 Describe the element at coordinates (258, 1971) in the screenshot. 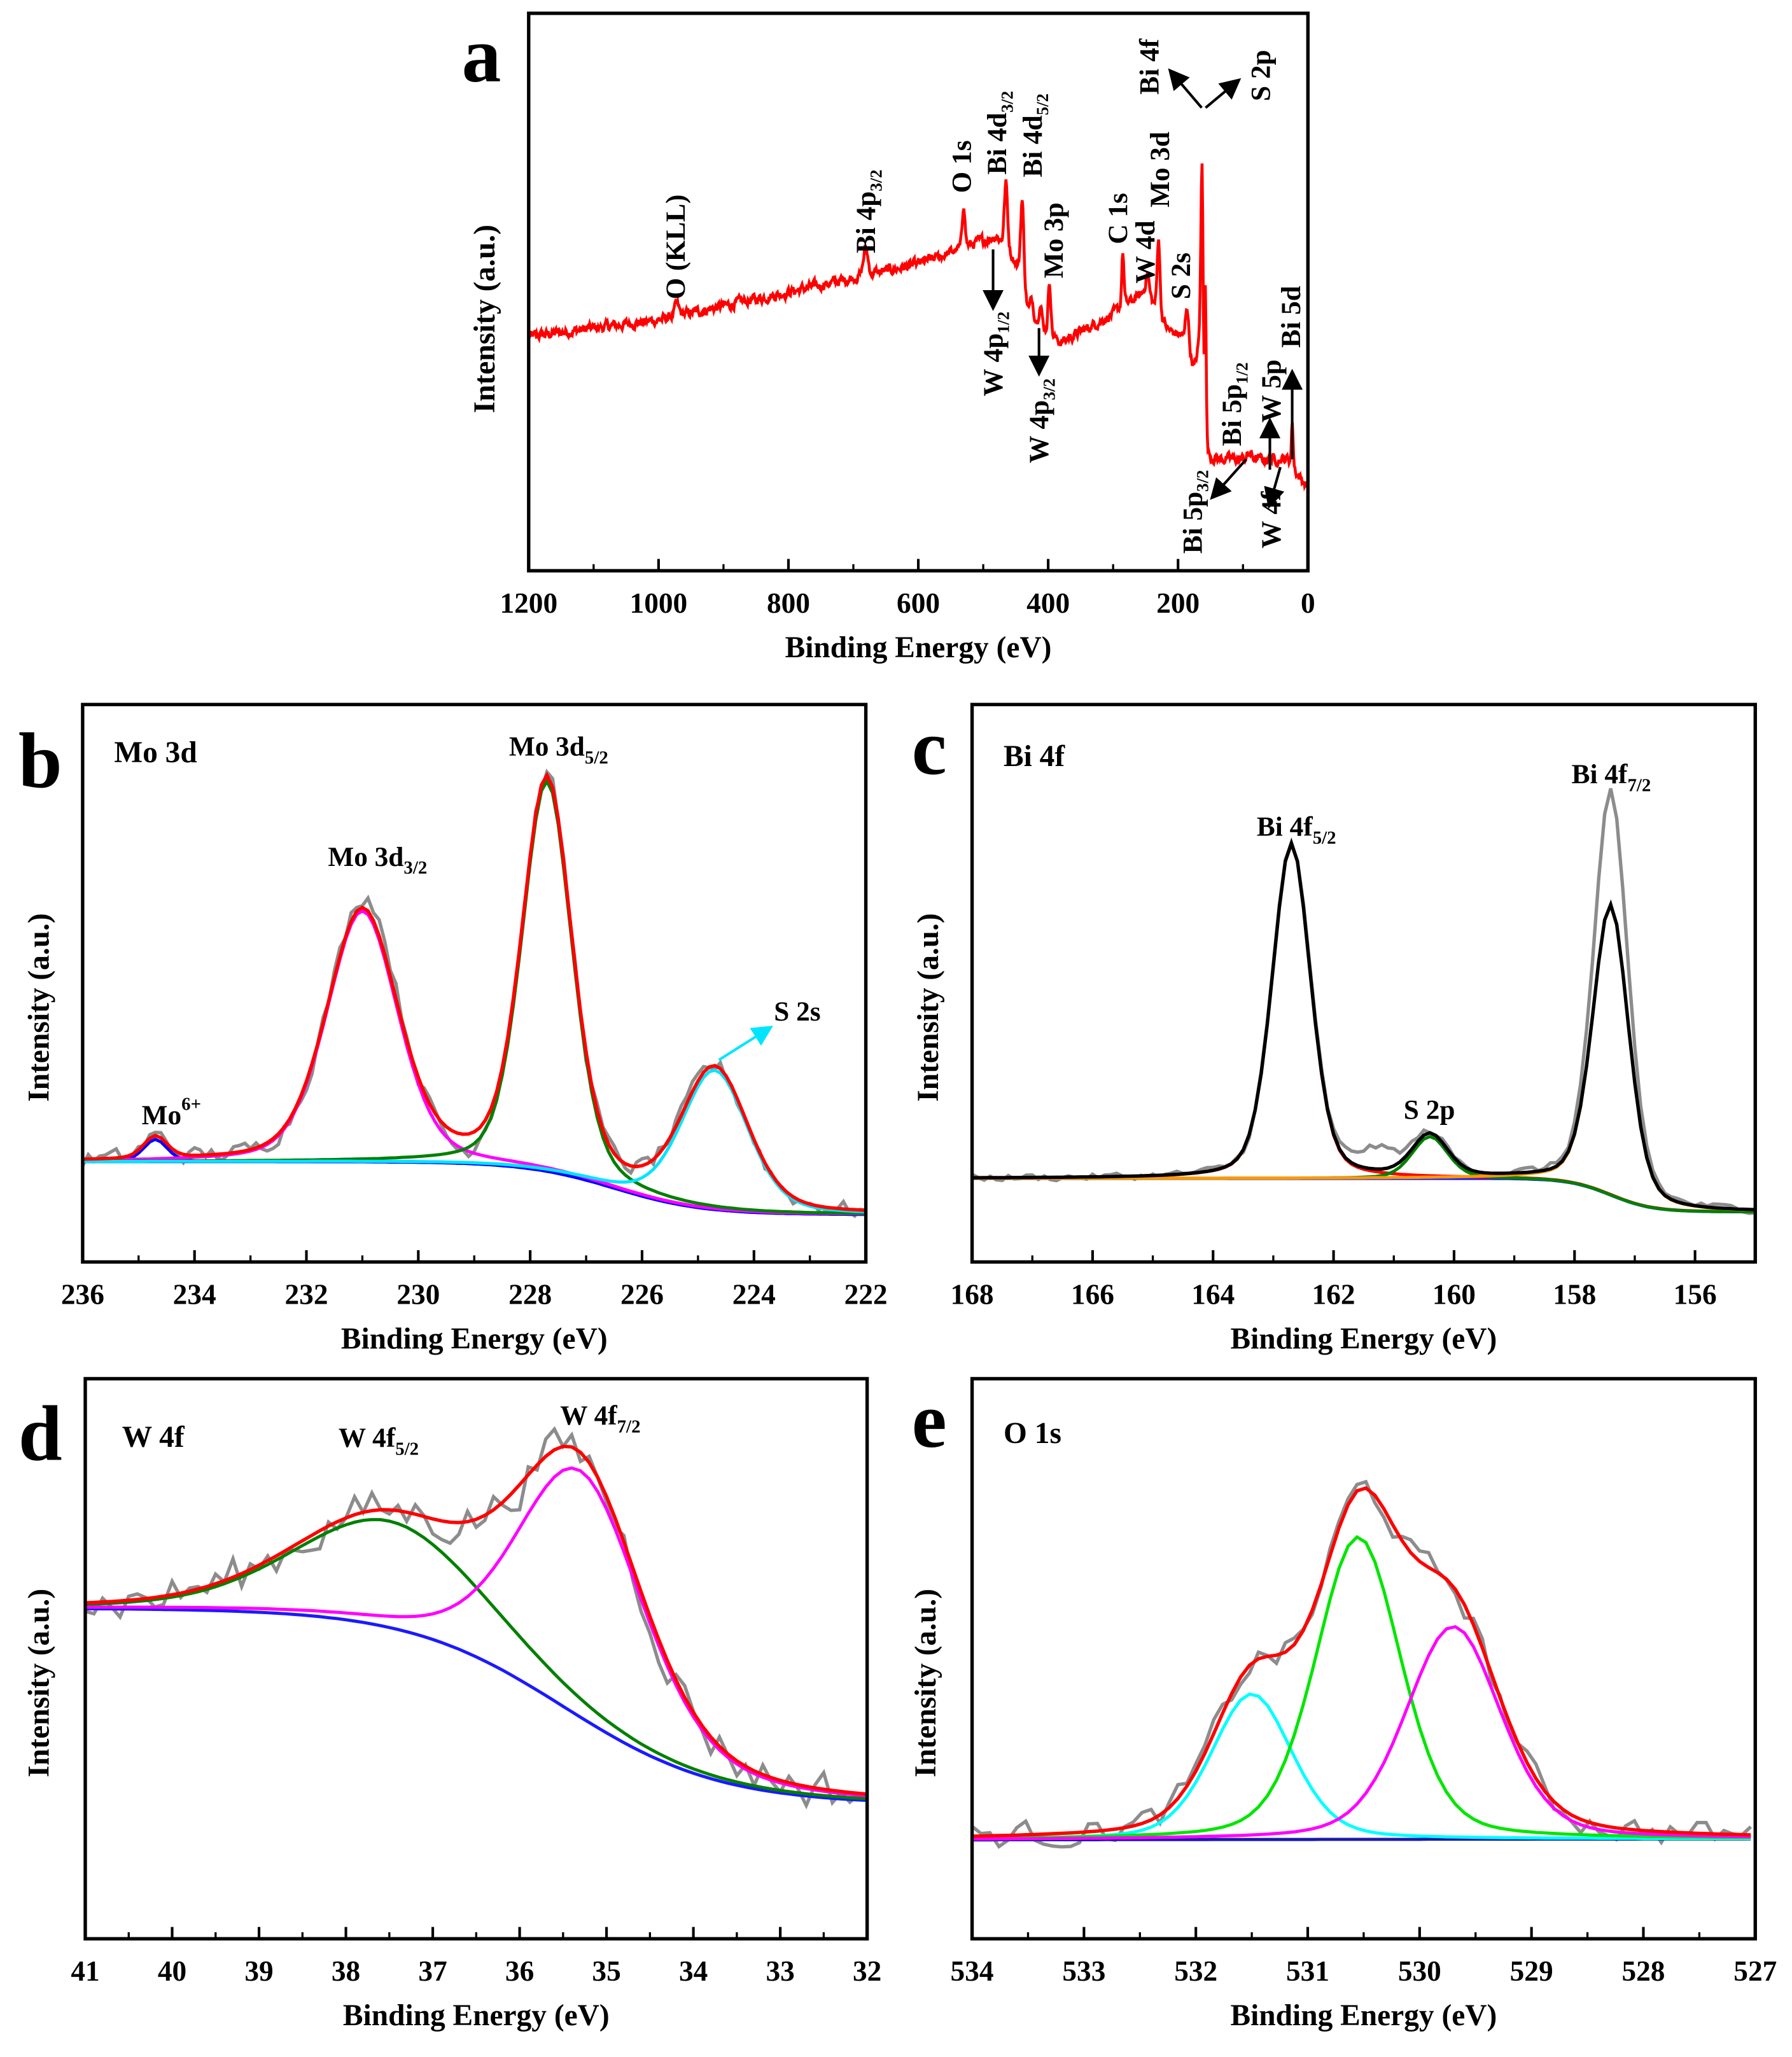

I see `x-tick-label: 39` at that location.